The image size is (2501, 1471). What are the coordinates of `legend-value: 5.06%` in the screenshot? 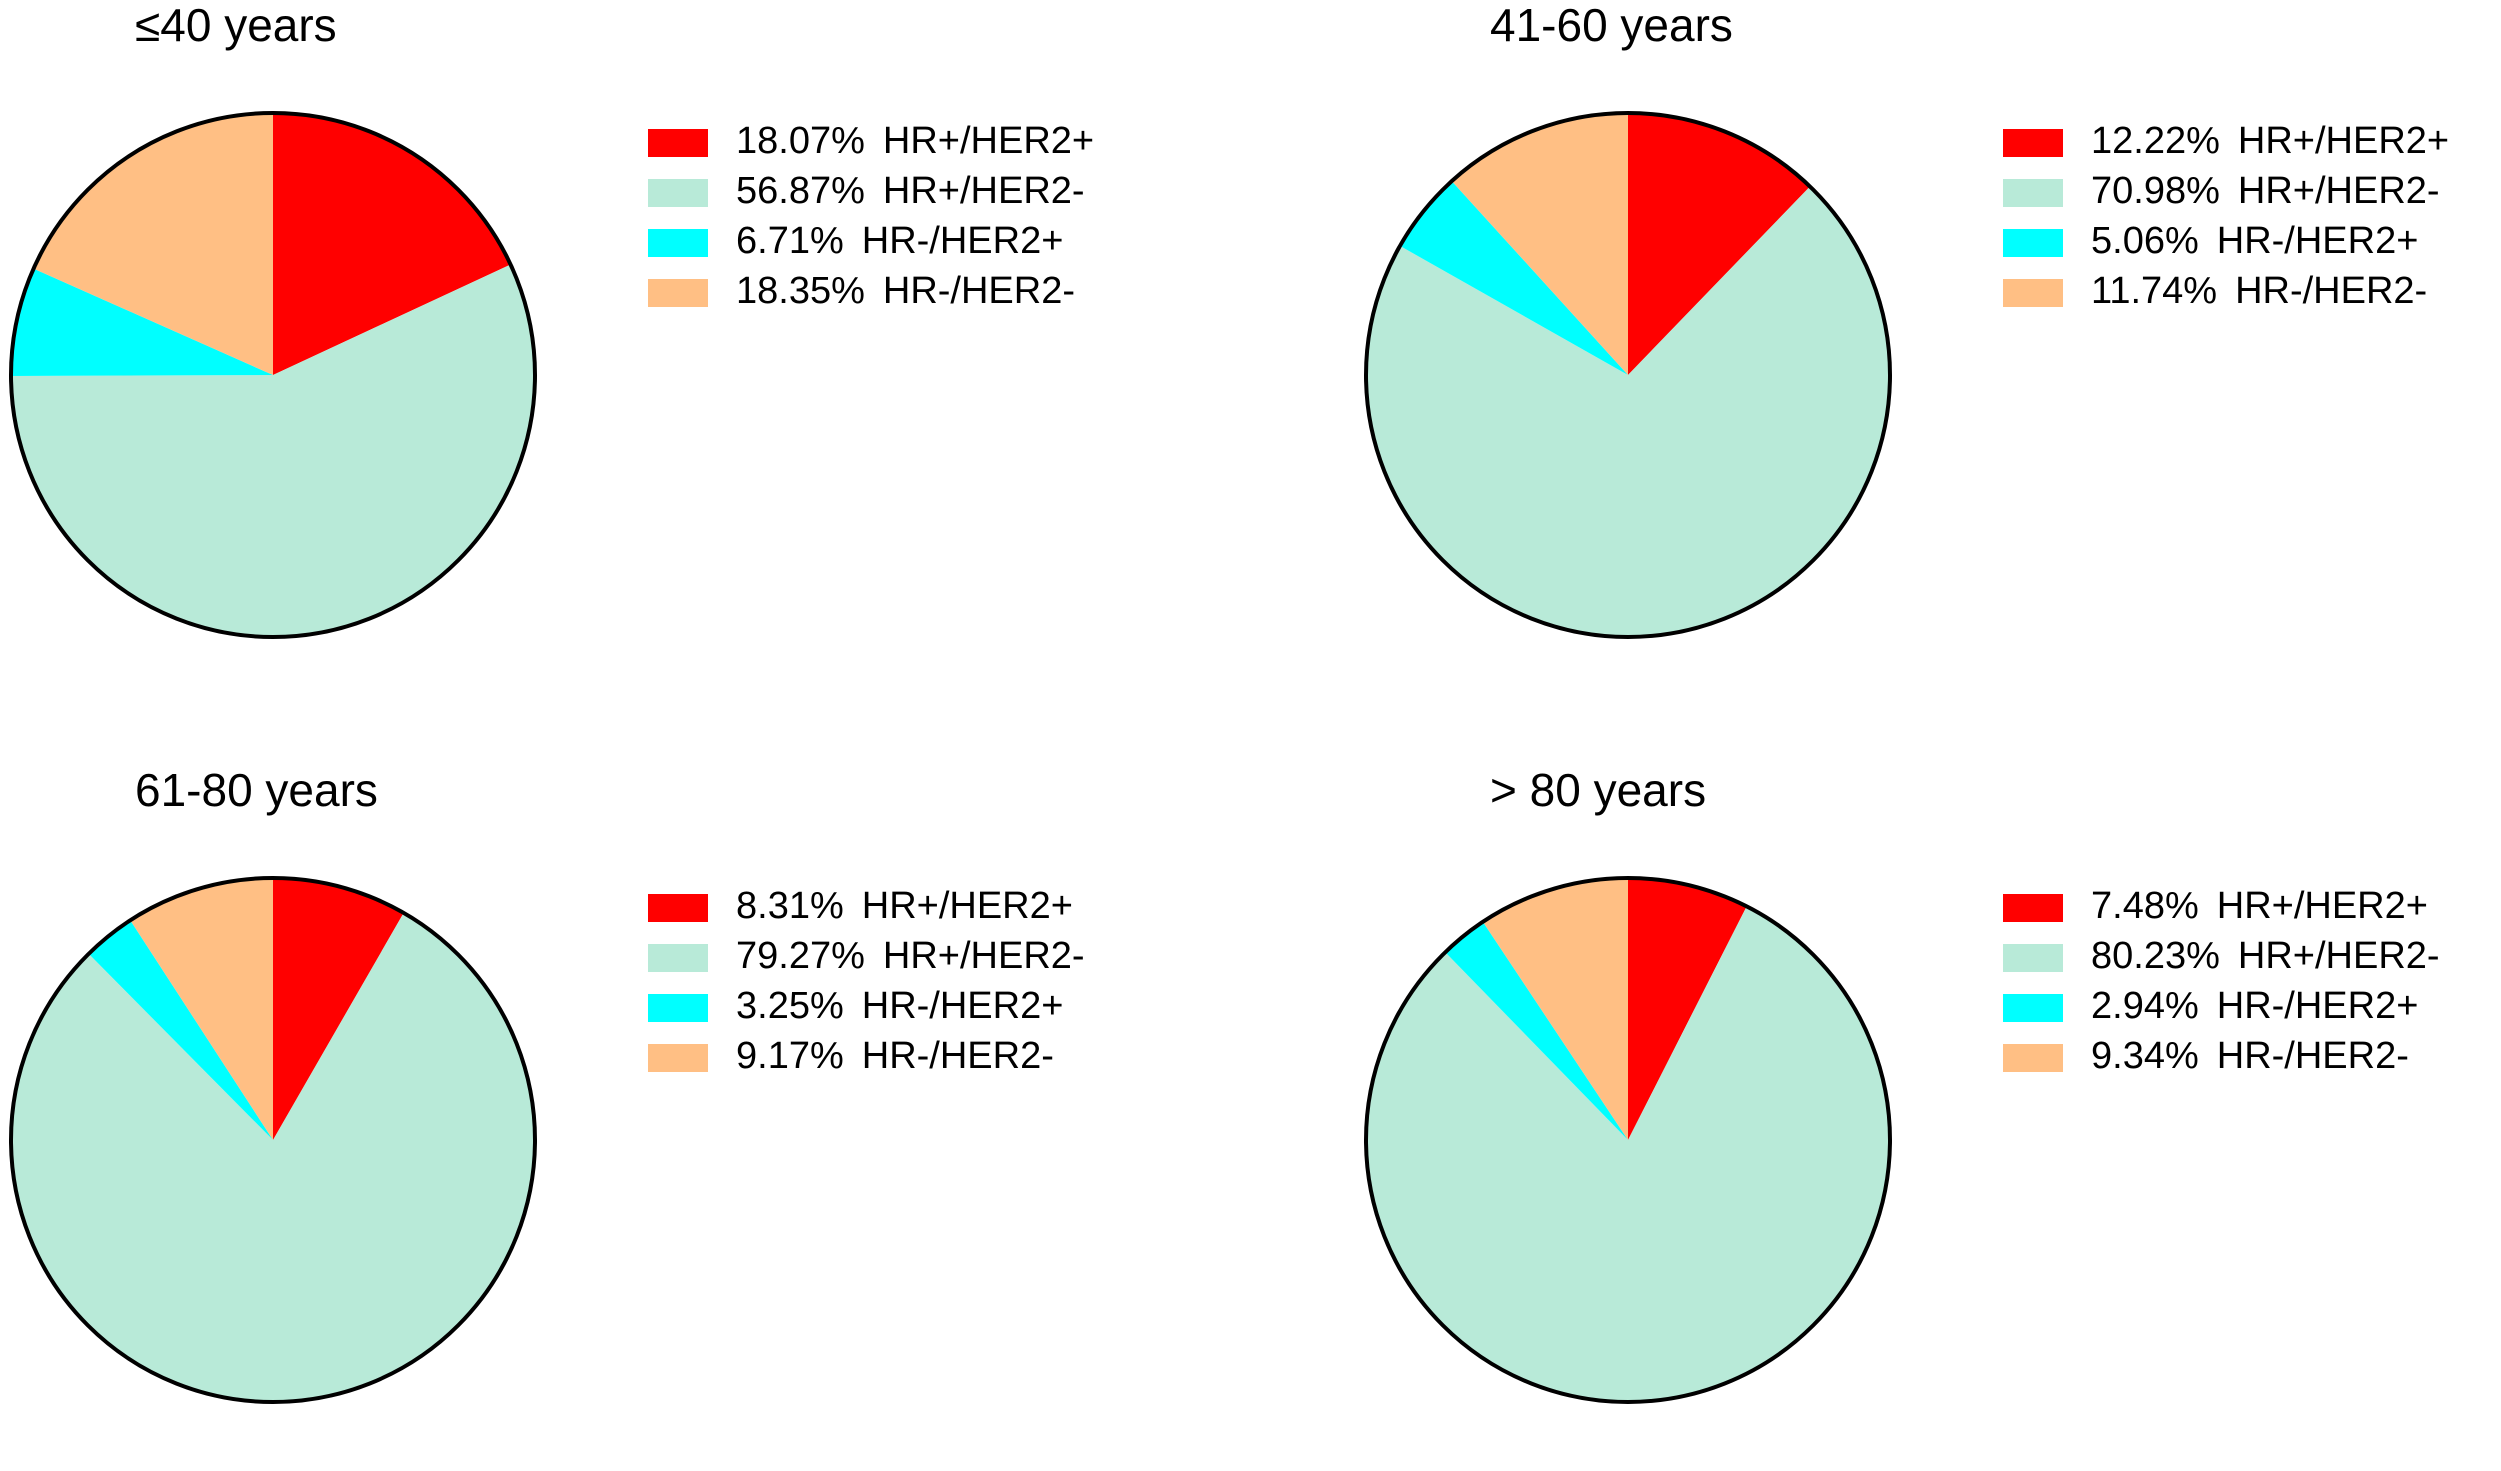 It's located at (2145, 241).